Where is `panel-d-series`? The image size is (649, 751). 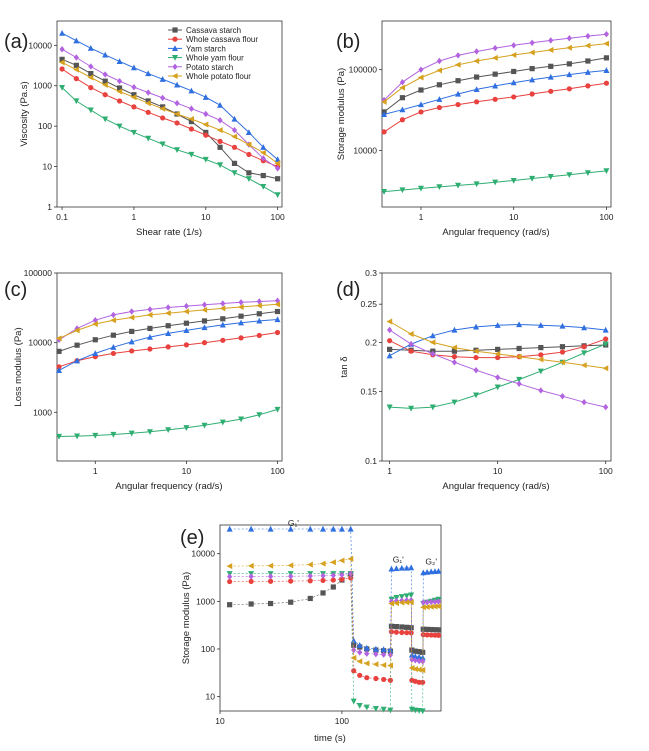
panel-d-series is located at coordinates (497, 365).